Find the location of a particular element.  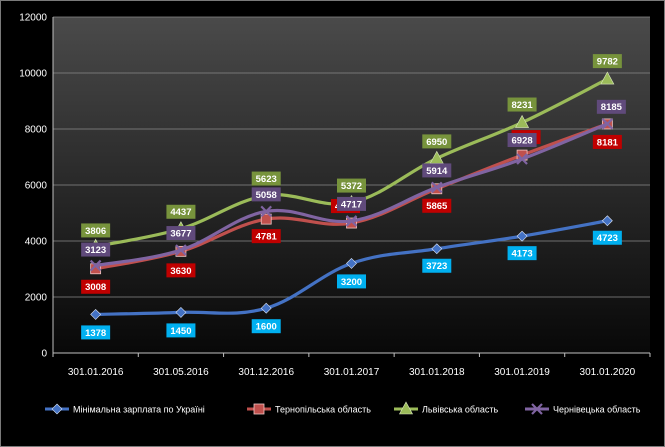

x-tick-label: 301.05.2016 is located at coordinates (181, 372).